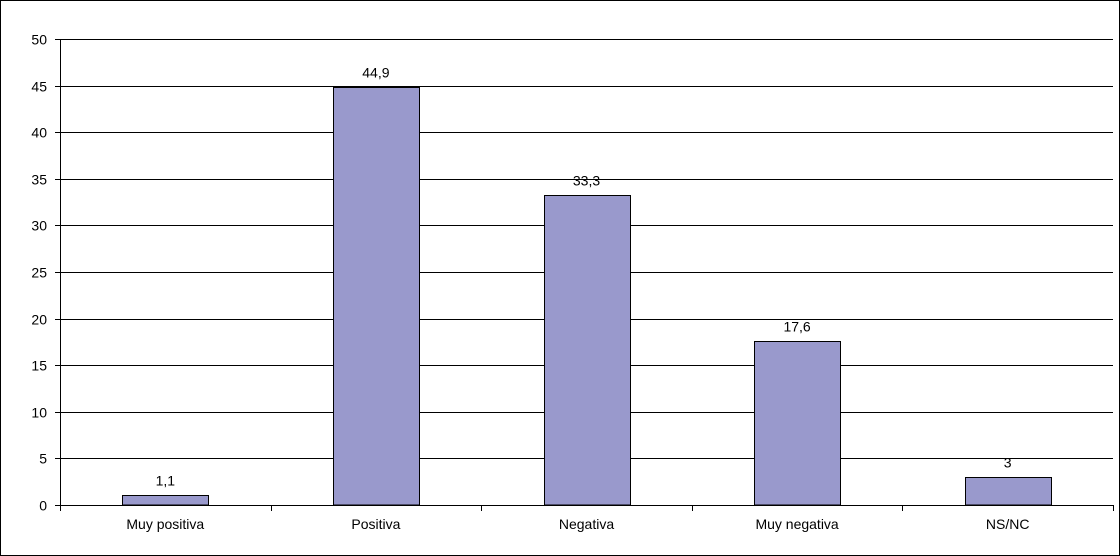  What do you see at coordinates (796, 524) in the screenshot?
I see `x-tick-label: Muy negativa` at bounding box center [796, 524].